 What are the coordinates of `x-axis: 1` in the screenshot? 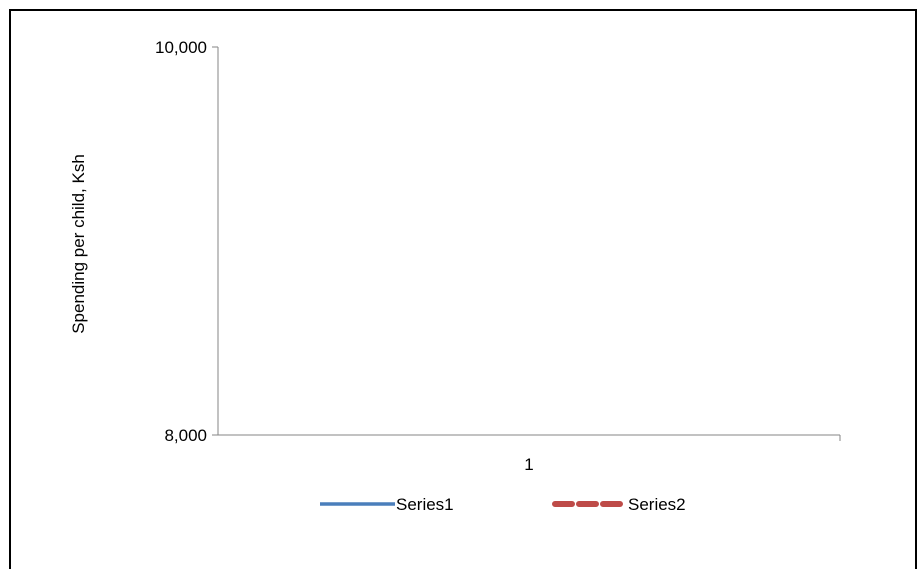 It's located at (529, 454).